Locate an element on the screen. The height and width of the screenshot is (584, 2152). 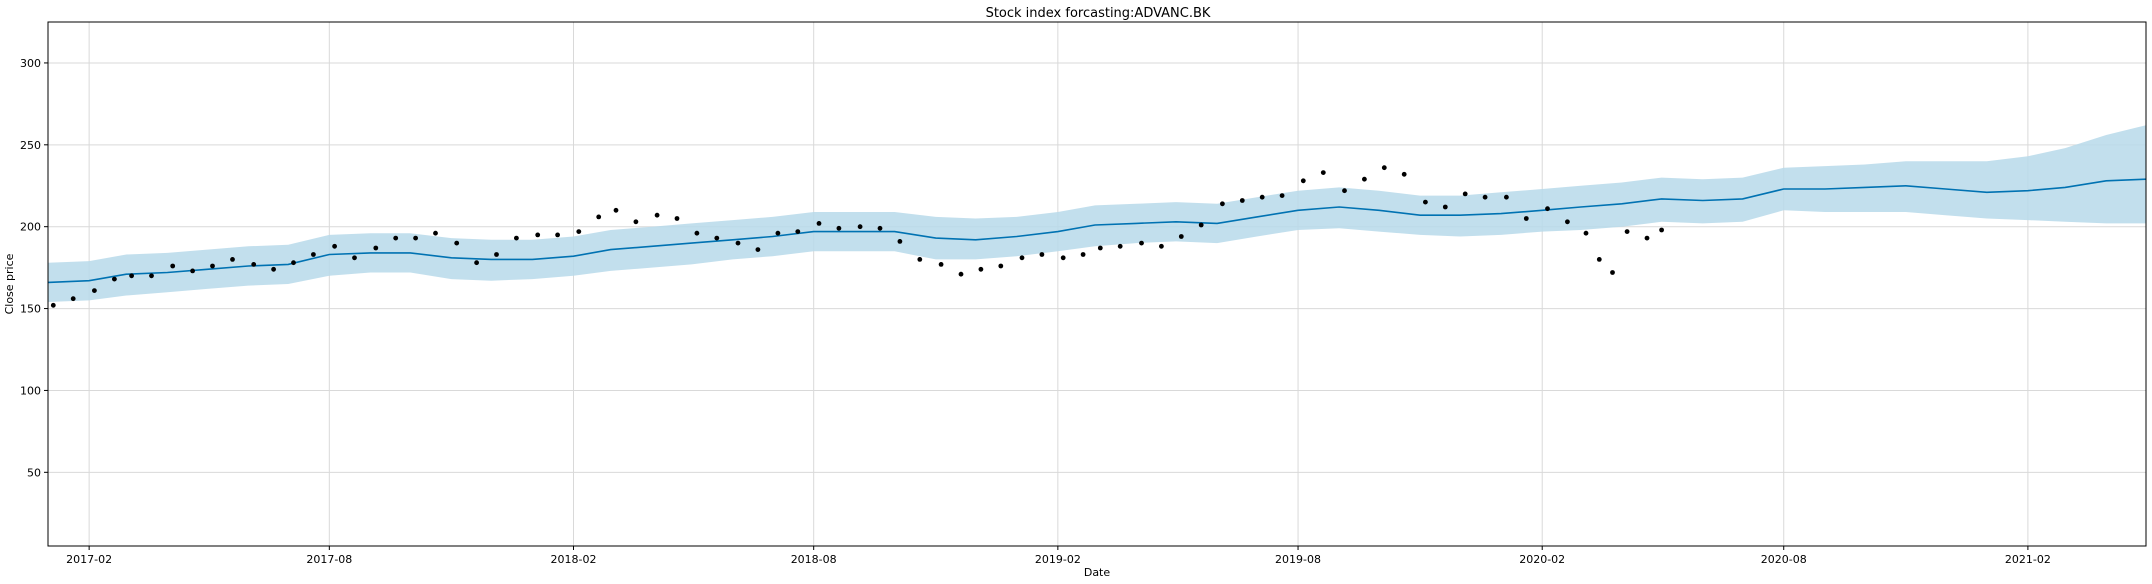
x-tick-label: 2019-02 is located at coordinates (1058, 559).